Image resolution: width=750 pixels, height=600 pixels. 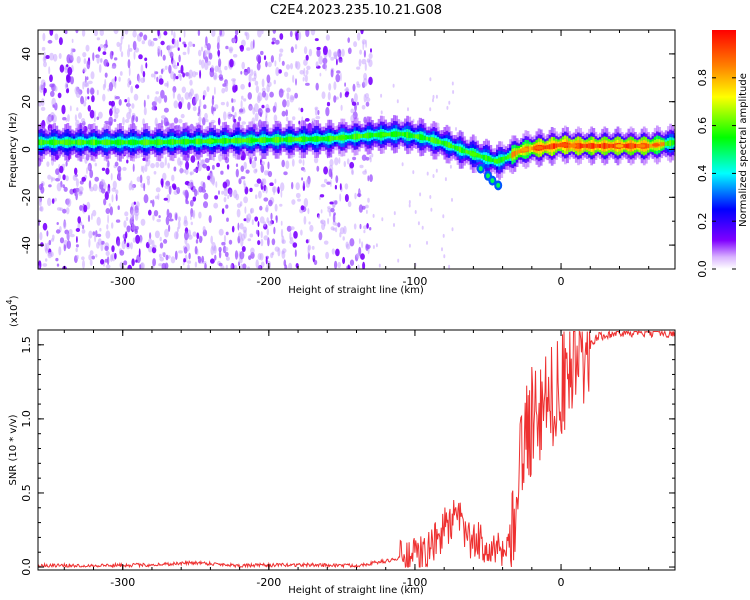 What do you see at coordinates (702, 269) in the screenshot?
I see `colorbar-tick-label: 0.0` at bounding box center [702, 269].